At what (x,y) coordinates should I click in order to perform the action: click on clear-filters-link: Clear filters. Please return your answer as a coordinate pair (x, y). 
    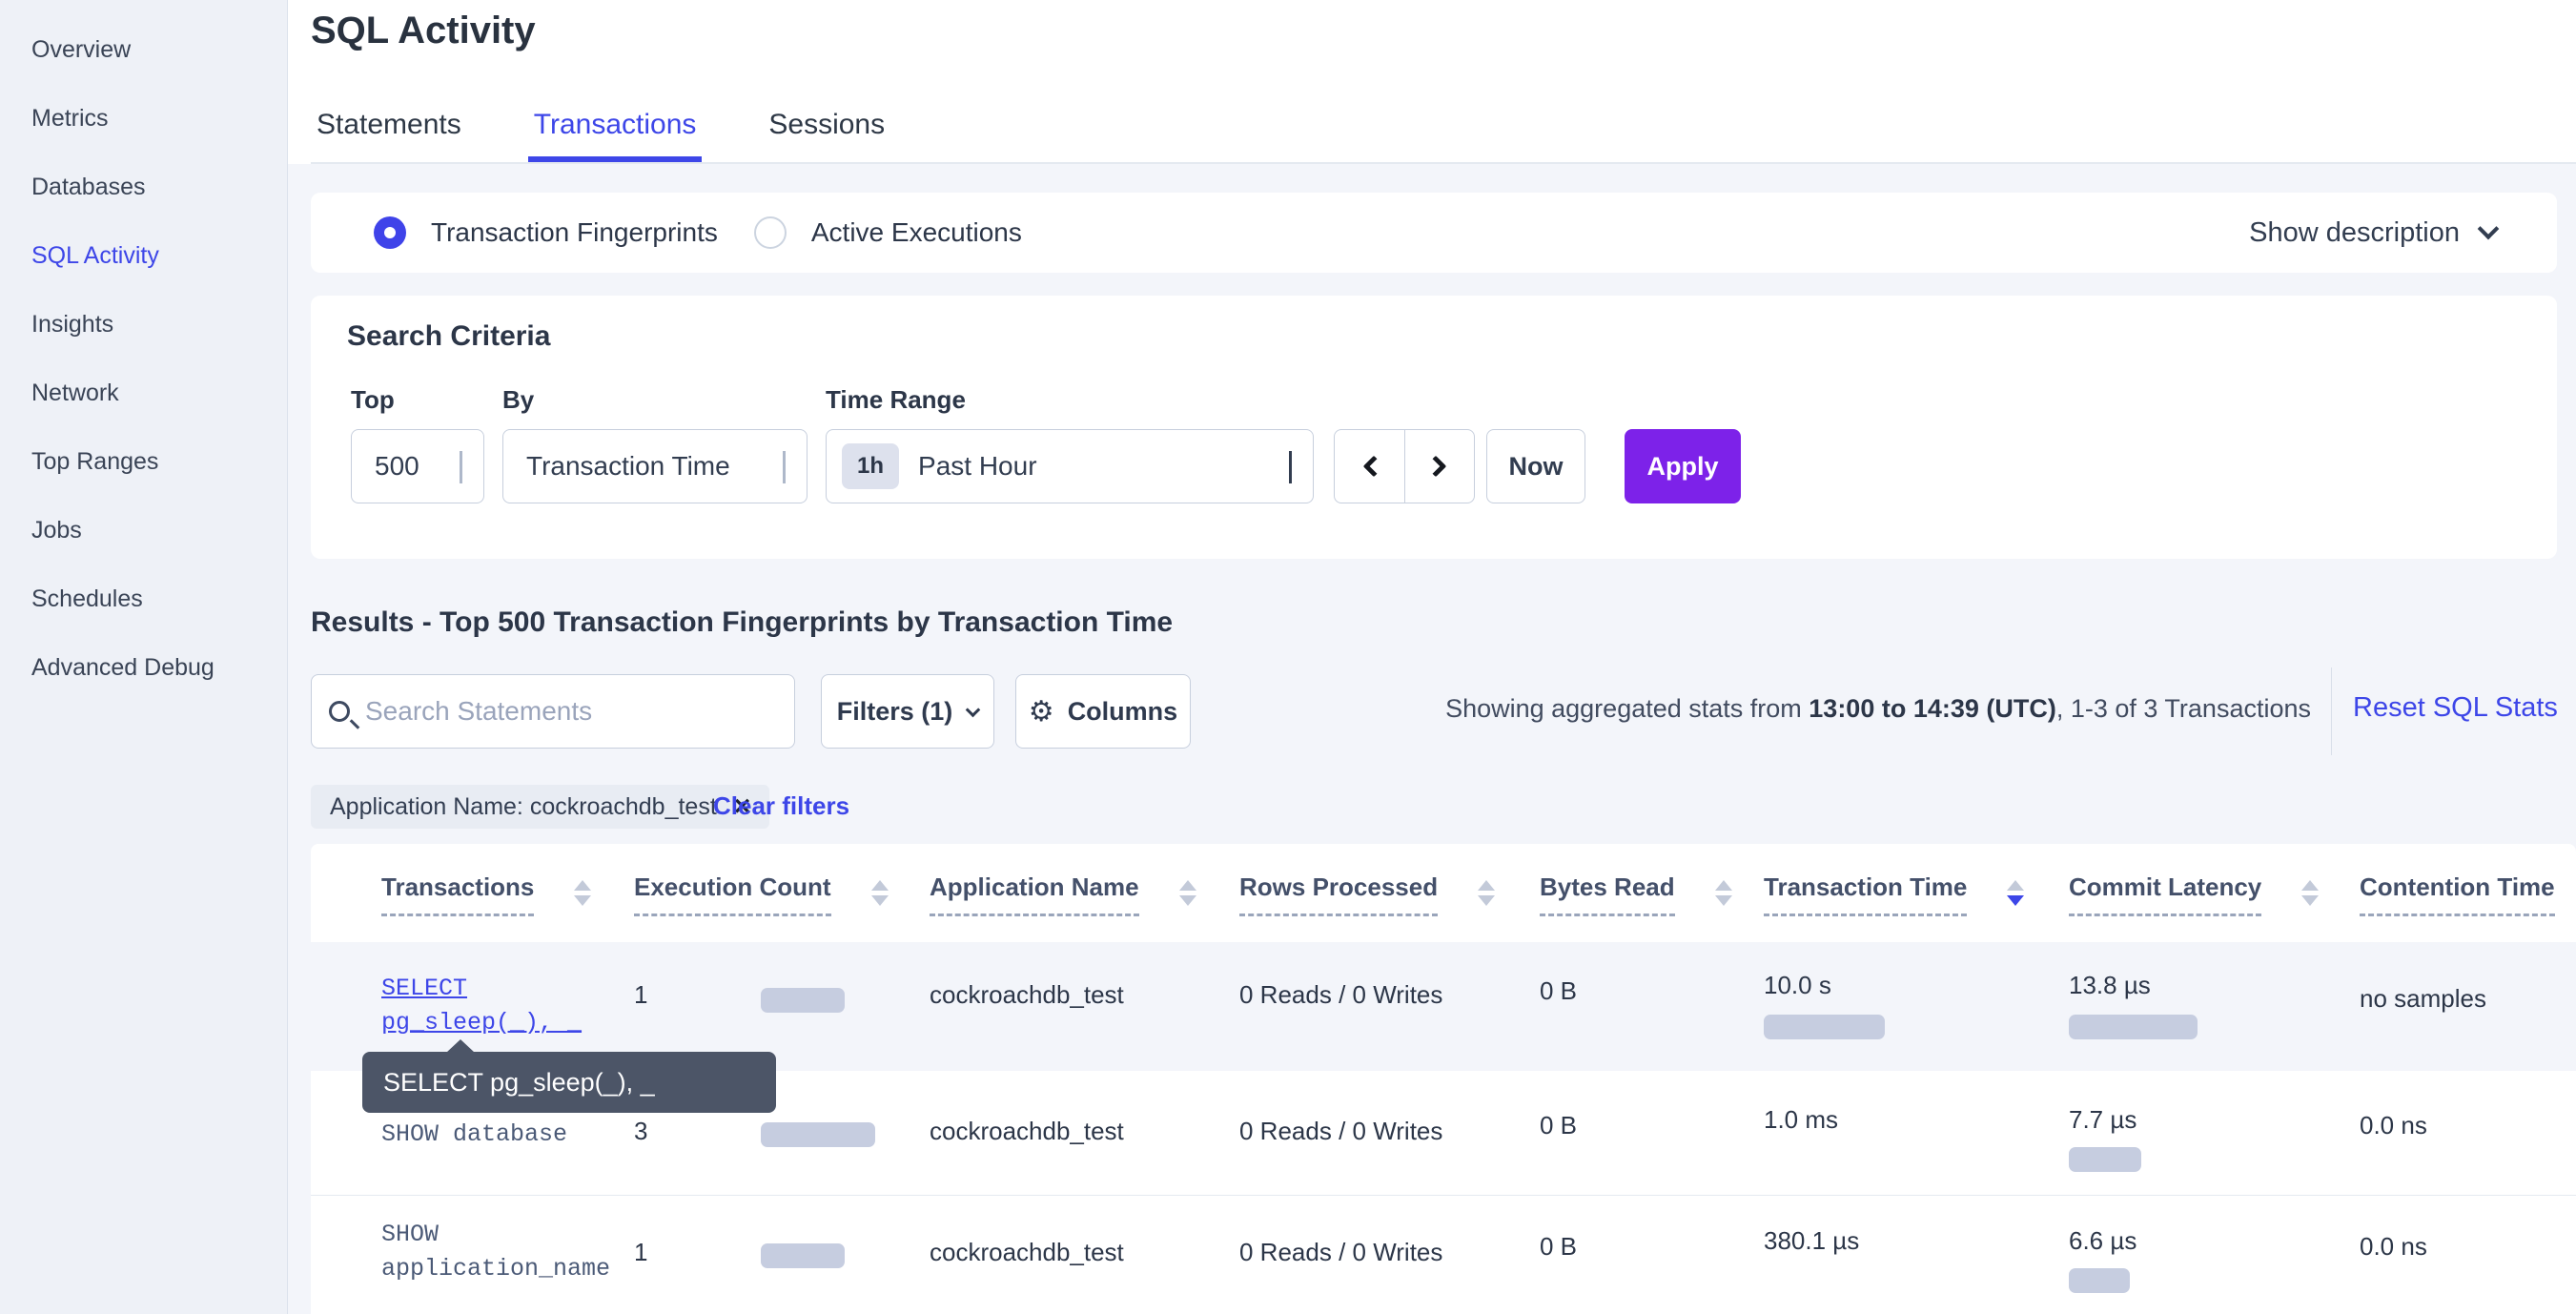
    Looking at the image, I should click on (782, 805).